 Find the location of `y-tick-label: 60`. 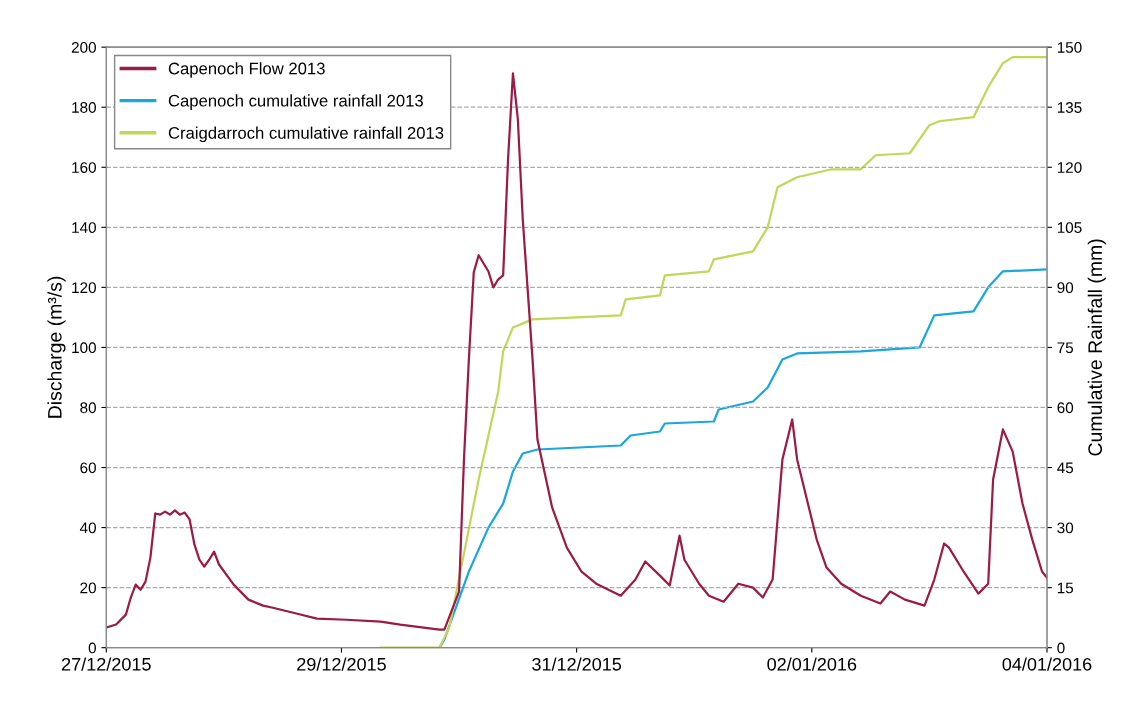

y-tick-label: 60 is located at coordinates (88, 468).